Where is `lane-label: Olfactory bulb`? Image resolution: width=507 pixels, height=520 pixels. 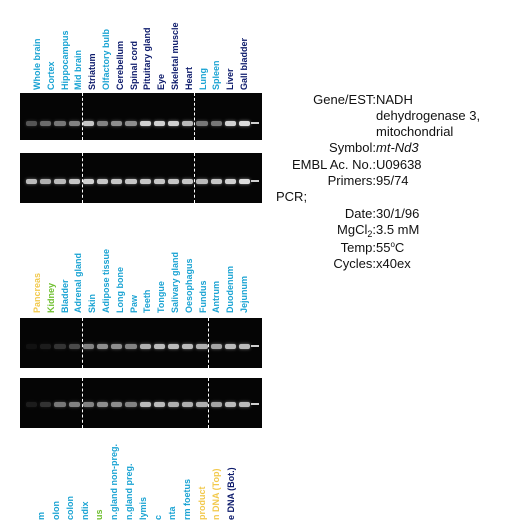
lane-label: Olfactory bulb is located at coordinates (106, 59).